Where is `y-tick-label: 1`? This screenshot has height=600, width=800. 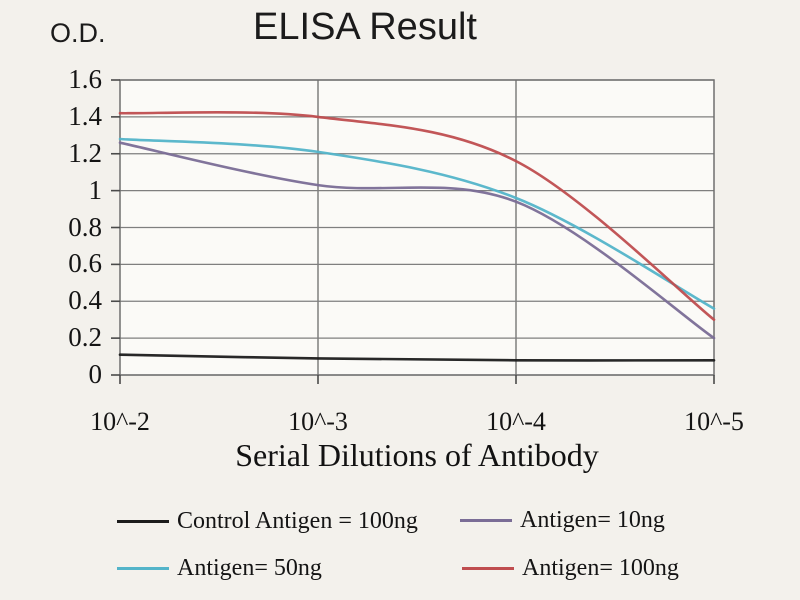 y-tick-label: 1 is located at coordinates (95, 189).